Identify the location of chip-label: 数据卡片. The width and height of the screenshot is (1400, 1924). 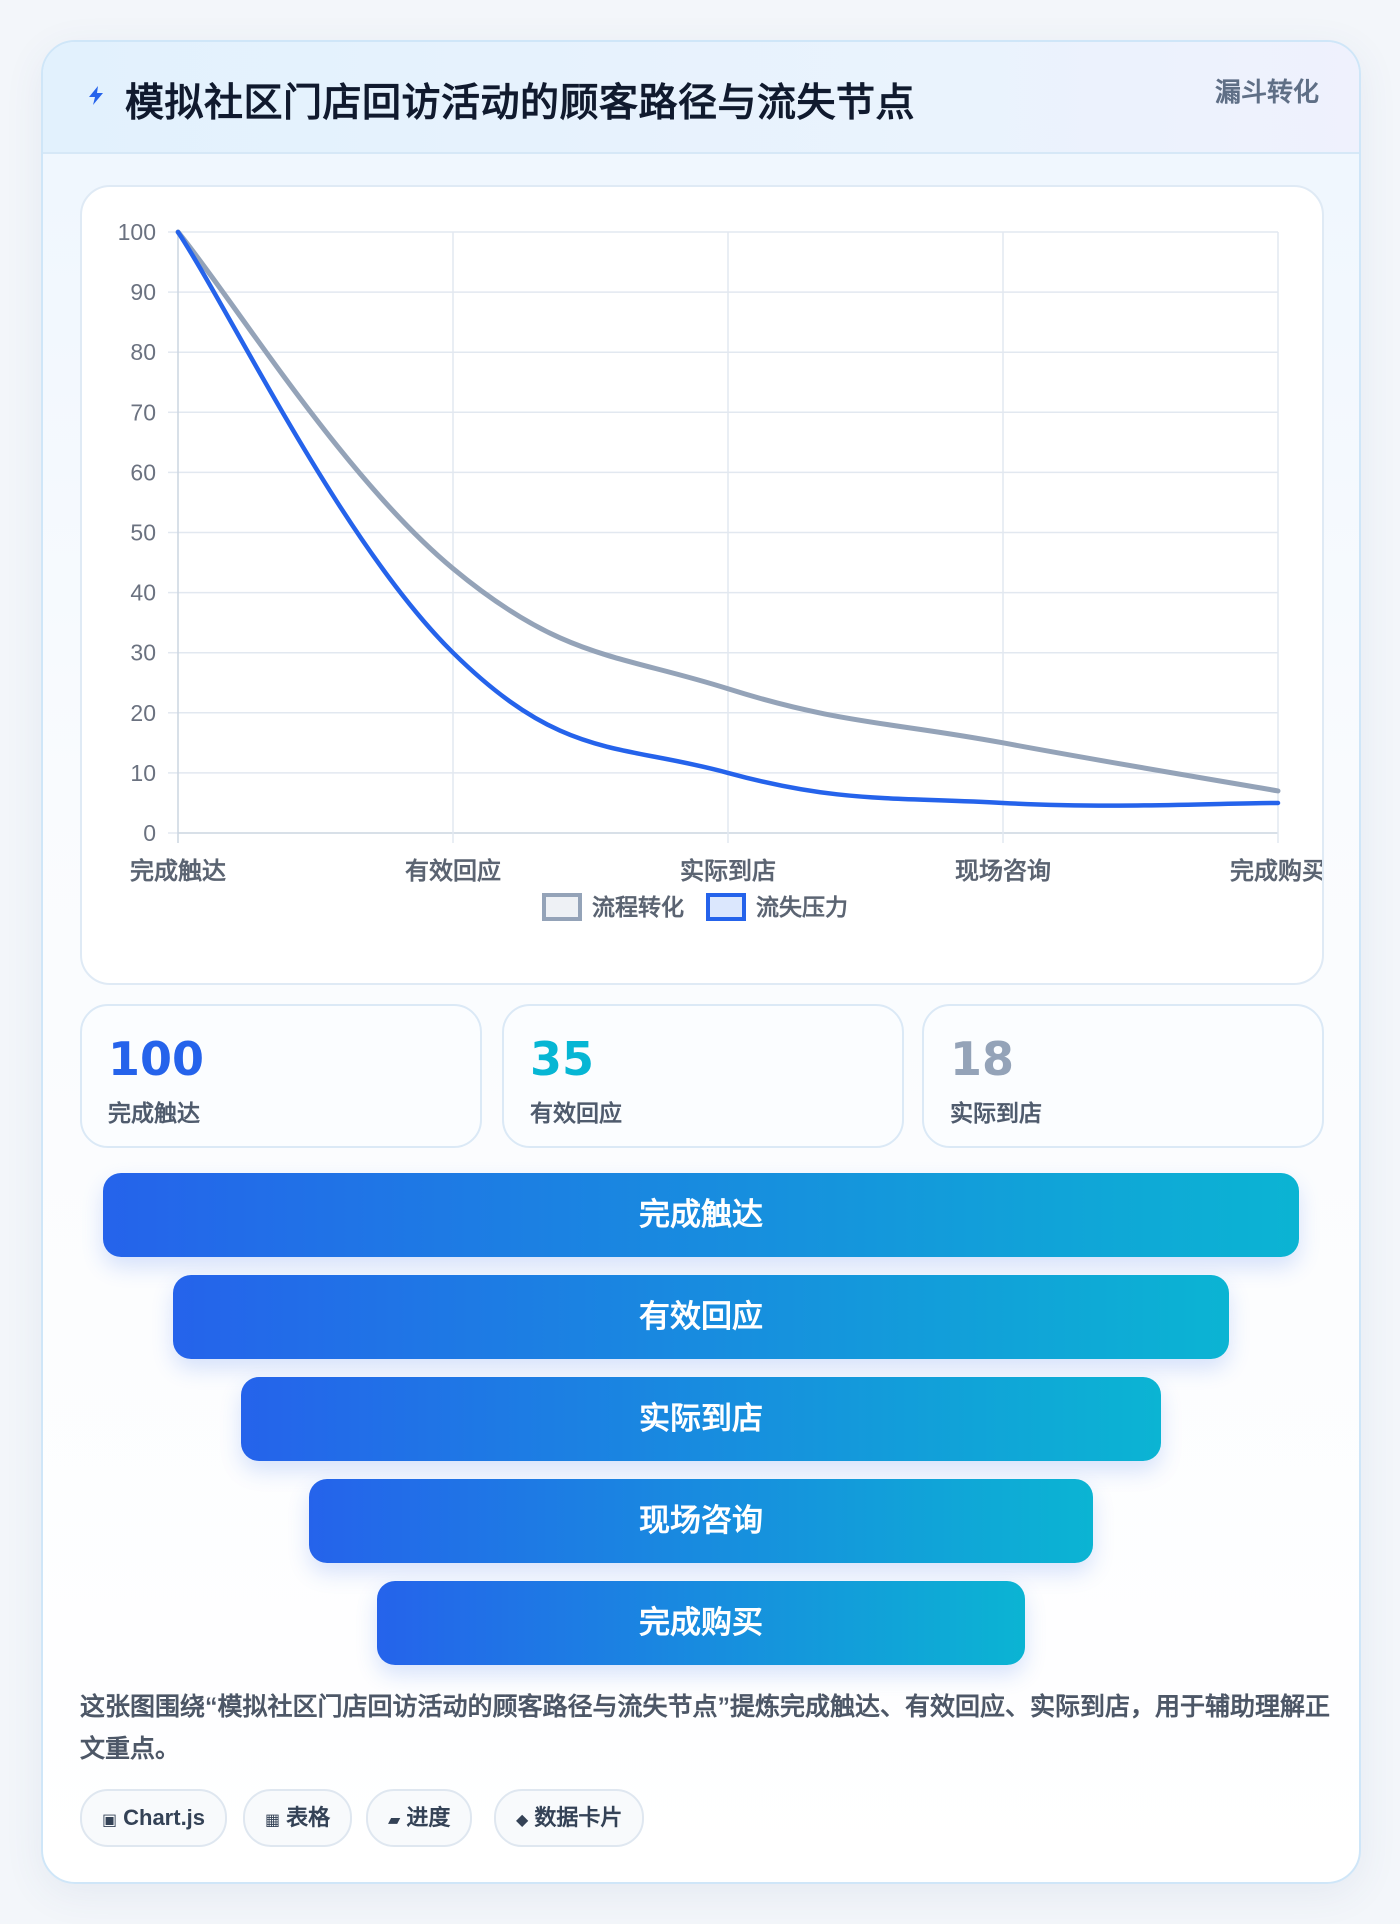
(578, 1817).